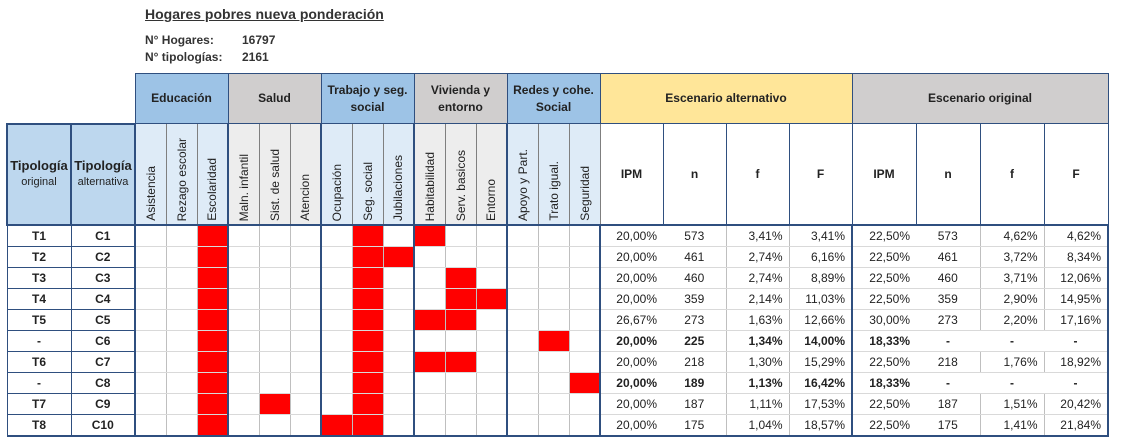 Image resolution: width=1123 pixels, height=445 pixels. I want to click on indicator-label: Seg. social, so click(367, 191).